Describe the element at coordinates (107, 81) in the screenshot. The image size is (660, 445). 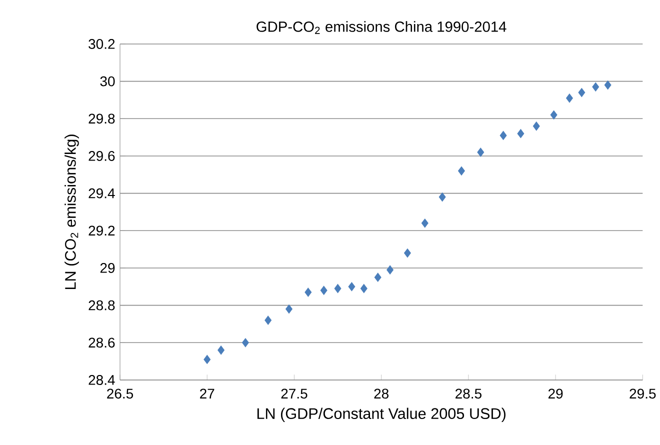
I see `y-tick-label: 30` at that location.